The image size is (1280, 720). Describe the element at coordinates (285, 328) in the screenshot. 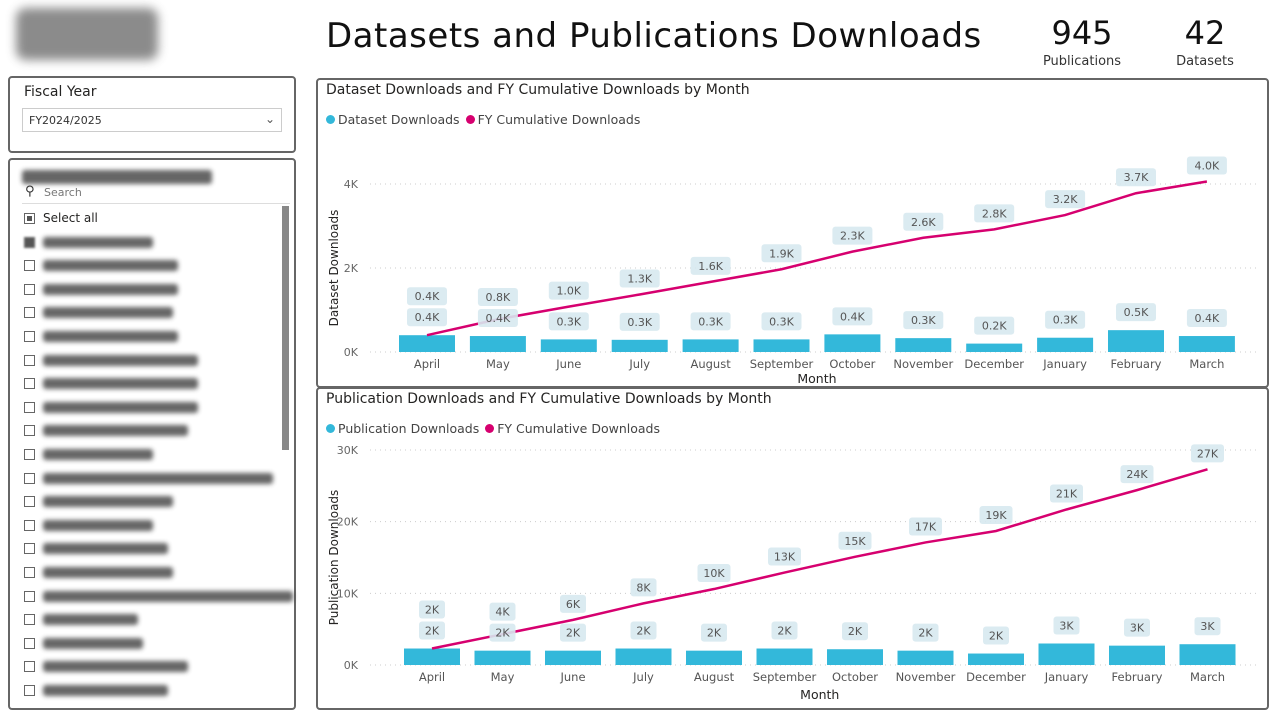

I see `scrollbar` at that location.